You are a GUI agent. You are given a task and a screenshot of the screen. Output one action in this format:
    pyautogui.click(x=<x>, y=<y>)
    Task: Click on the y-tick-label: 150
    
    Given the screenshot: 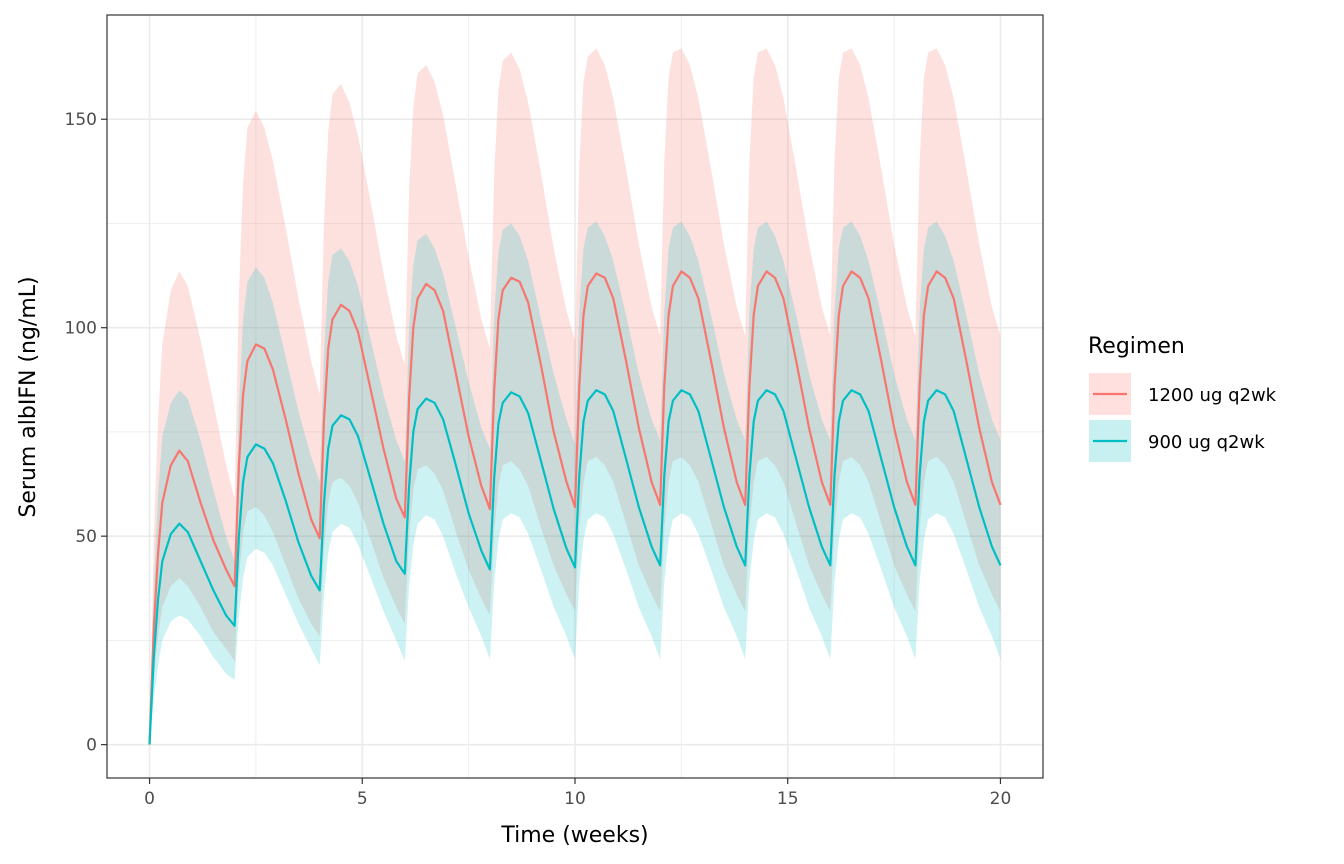 What is the action you would take?
    pyautogui.click(x=81, y=120)
    